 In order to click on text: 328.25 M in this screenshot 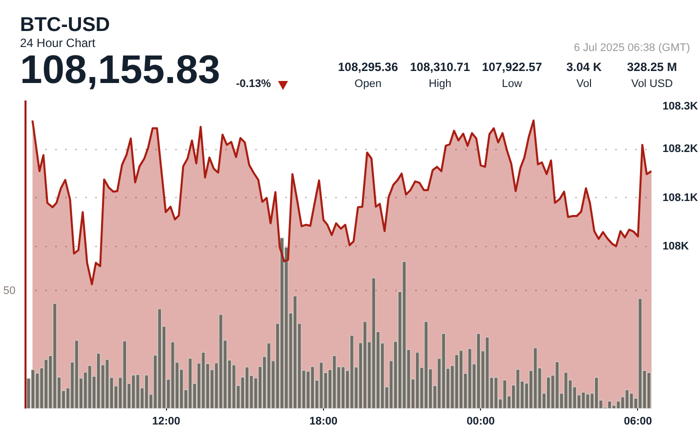, I will do `click(652, 67)`.